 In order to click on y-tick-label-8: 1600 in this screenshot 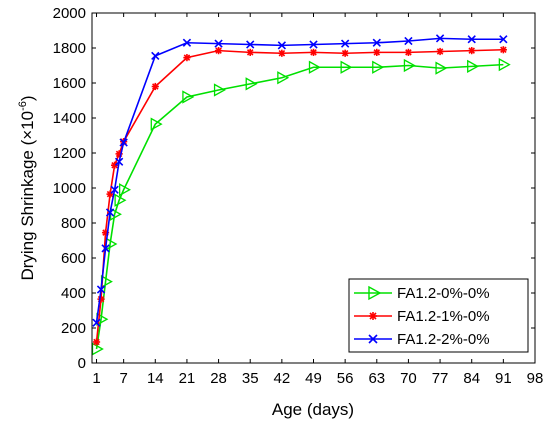, I will do `click(69, 83)`.